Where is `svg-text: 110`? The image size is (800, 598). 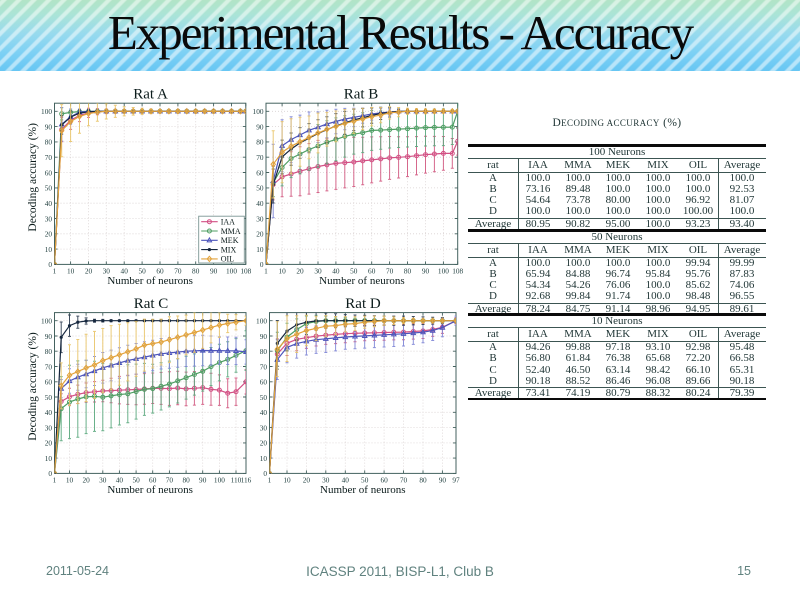 svg-text: 110 is located at coordinates (236, 480).